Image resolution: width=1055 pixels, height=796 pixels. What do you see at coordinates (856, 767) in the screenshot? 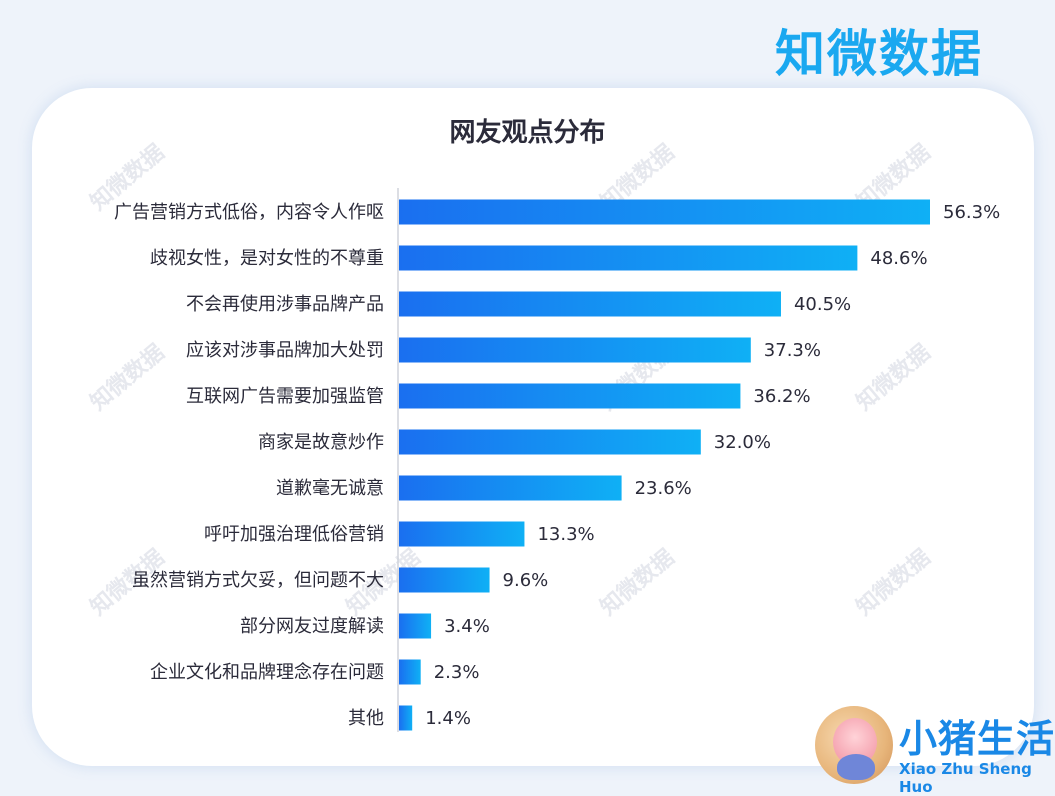
I see `pig-body-icon` at bounding box center [856, 767].